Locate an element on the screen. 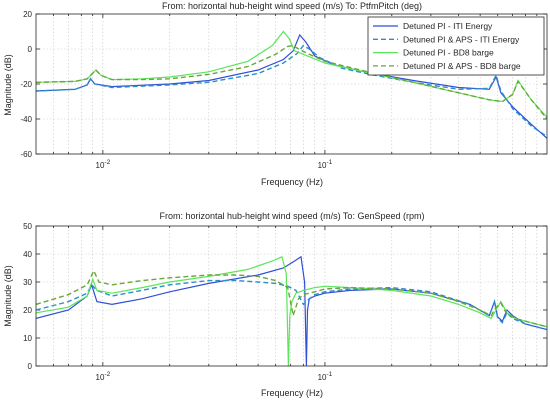 The image size is (550, 400). y-tick-label: -60 is located at coordinates (26, 154).